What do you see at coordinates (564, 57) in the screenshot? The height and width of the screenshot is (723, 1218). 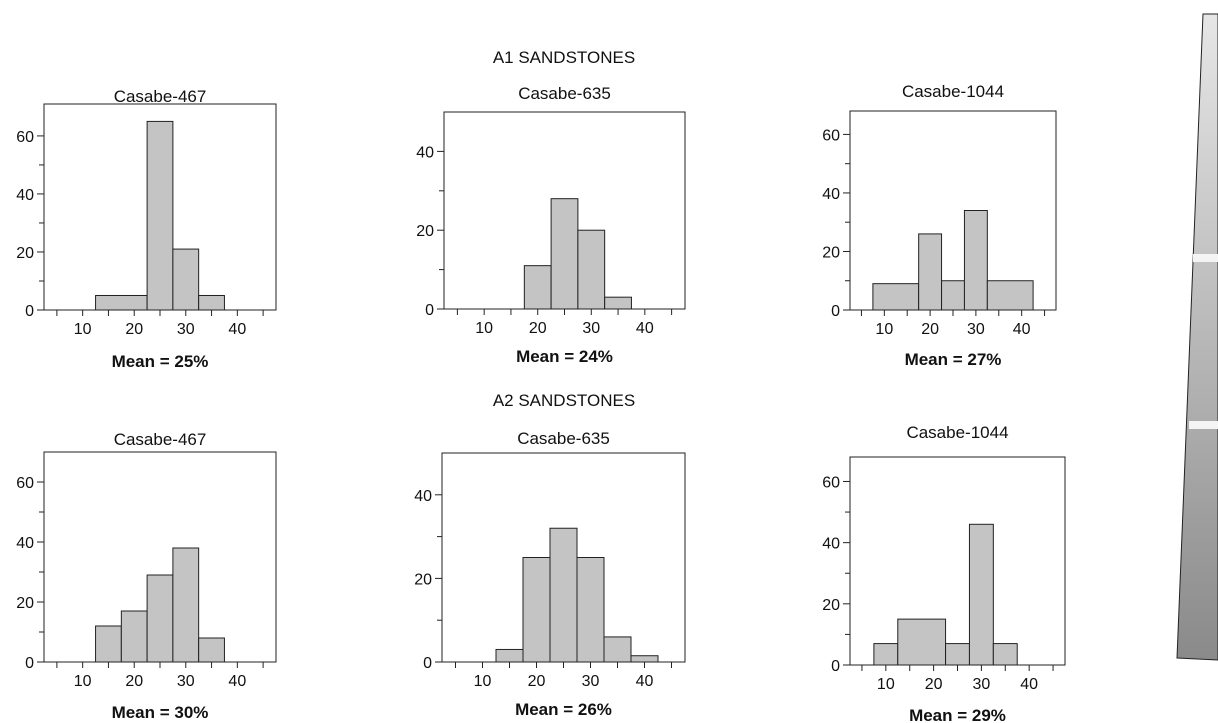 I see `a1-group-title: A1 SANDSTONES` at bounding box center [564, 57].